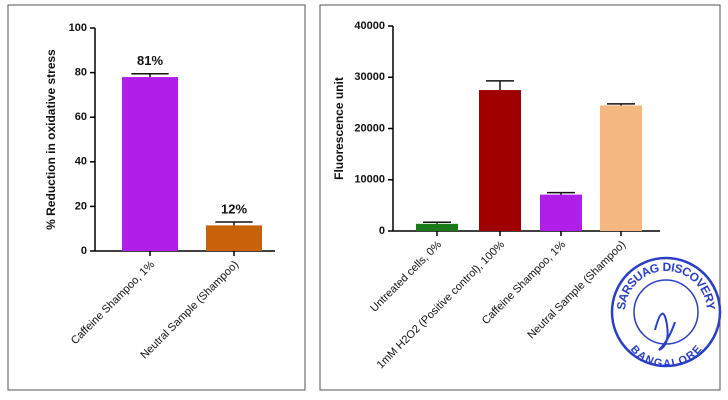 The height and width of the screenshot is (400, 728). What do you see at coordinates (81, 162) in the screenshot?
I see `y-tick-label: 40` at bounding box center [81, 162].